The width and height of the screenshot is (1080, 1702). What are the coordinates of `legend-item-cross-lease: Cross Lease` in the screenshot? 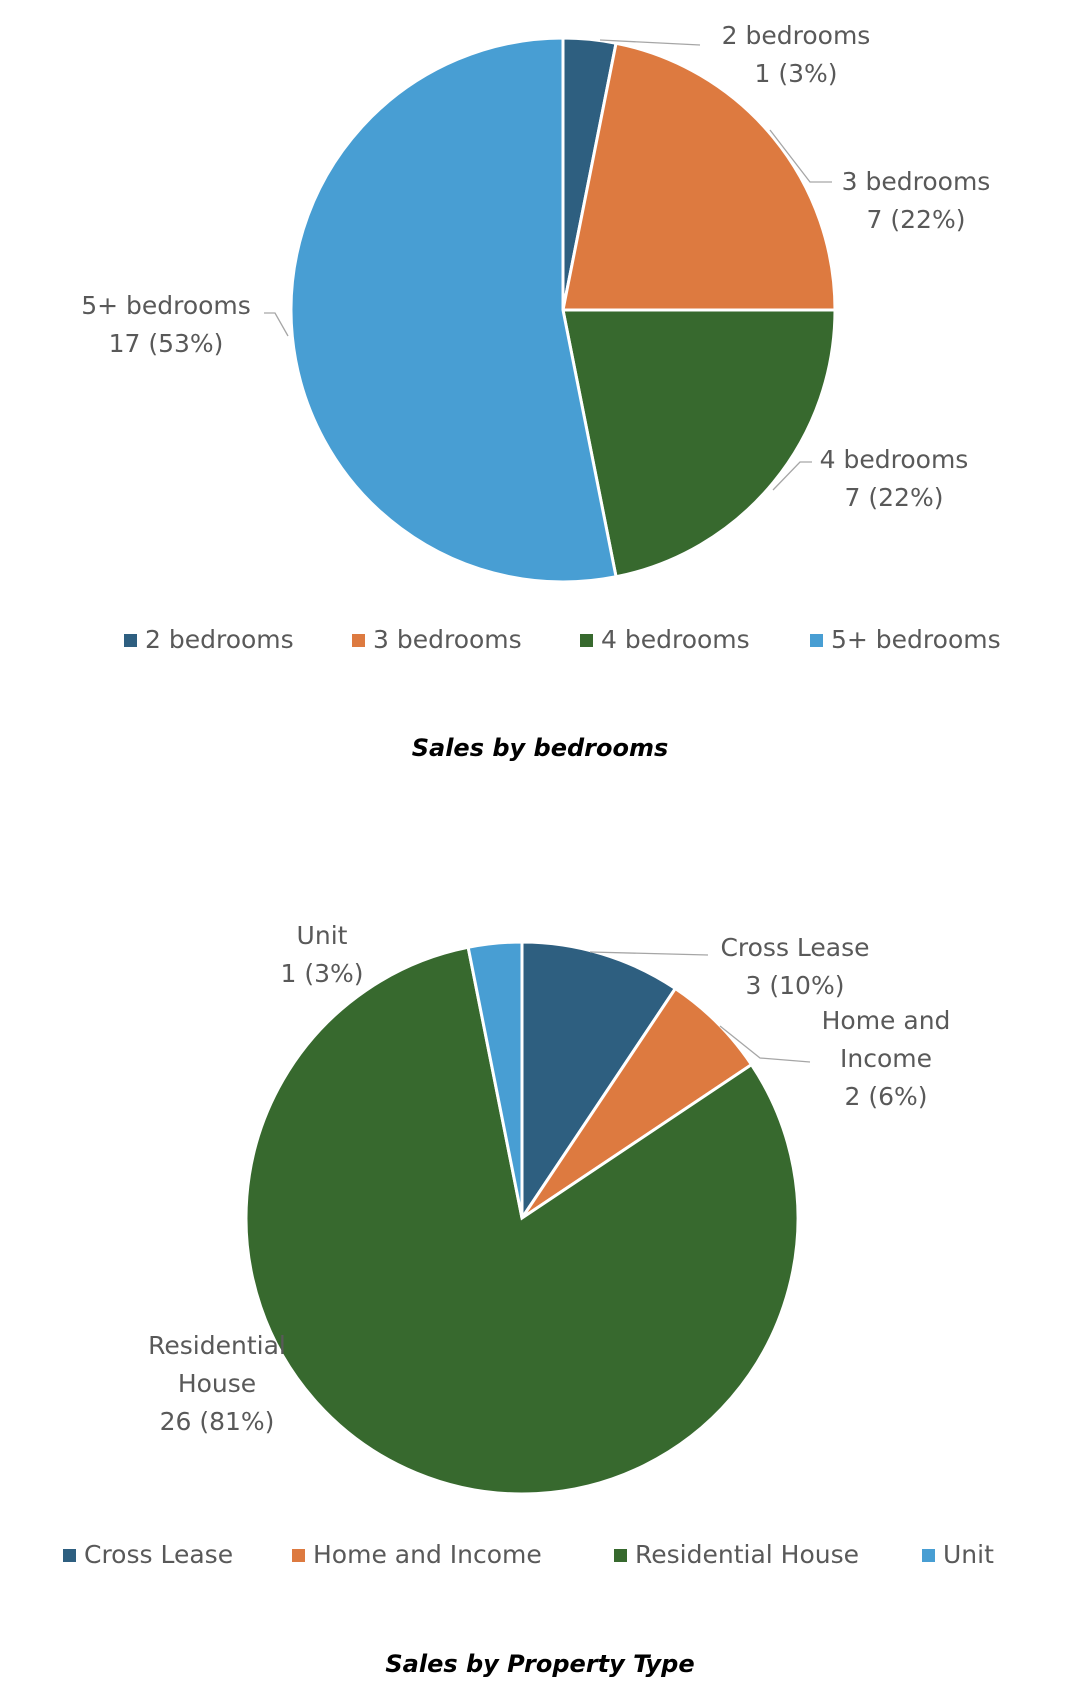 It's located at (148, 1554).